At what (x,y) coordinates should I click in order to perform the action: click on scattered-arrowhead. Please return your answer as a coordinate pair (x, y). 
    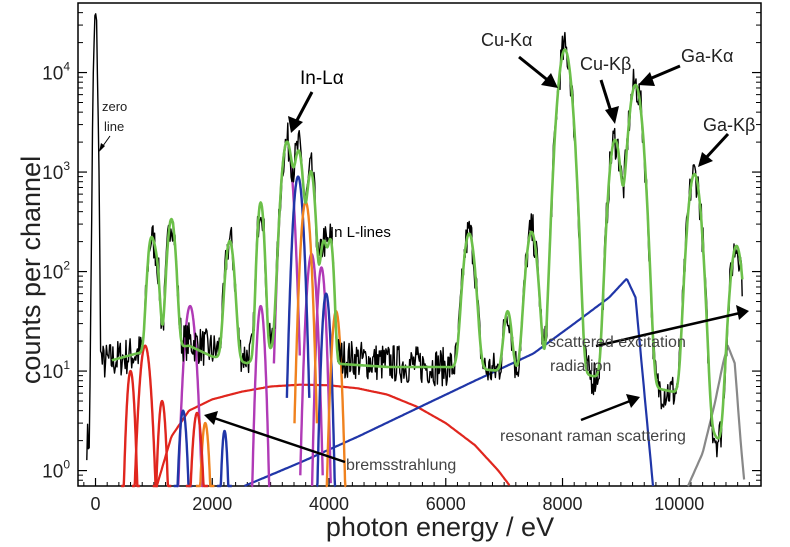
    Looking at the image, I should click on (742, 312).